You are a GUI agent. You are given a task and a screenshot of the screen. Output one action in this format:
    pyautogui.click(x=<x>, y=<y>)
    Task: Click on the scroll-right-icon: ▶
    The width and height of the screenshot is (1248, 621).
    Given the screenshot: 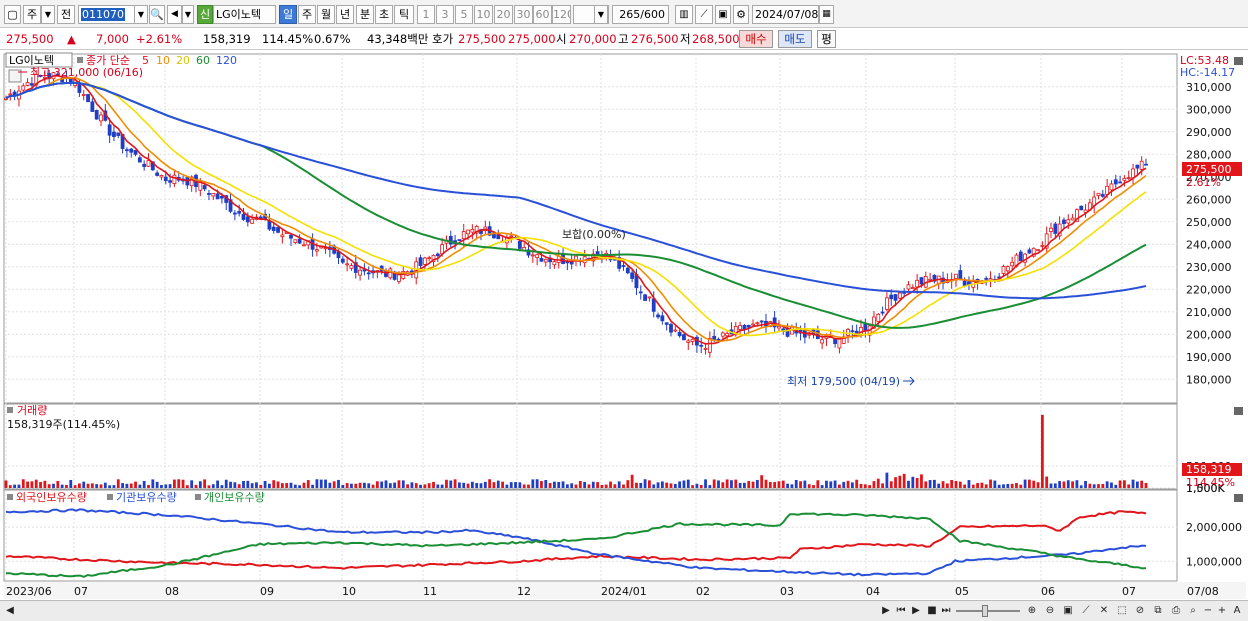 What is the action you would take?
    pyautogui.click(x=886, y=610)
    